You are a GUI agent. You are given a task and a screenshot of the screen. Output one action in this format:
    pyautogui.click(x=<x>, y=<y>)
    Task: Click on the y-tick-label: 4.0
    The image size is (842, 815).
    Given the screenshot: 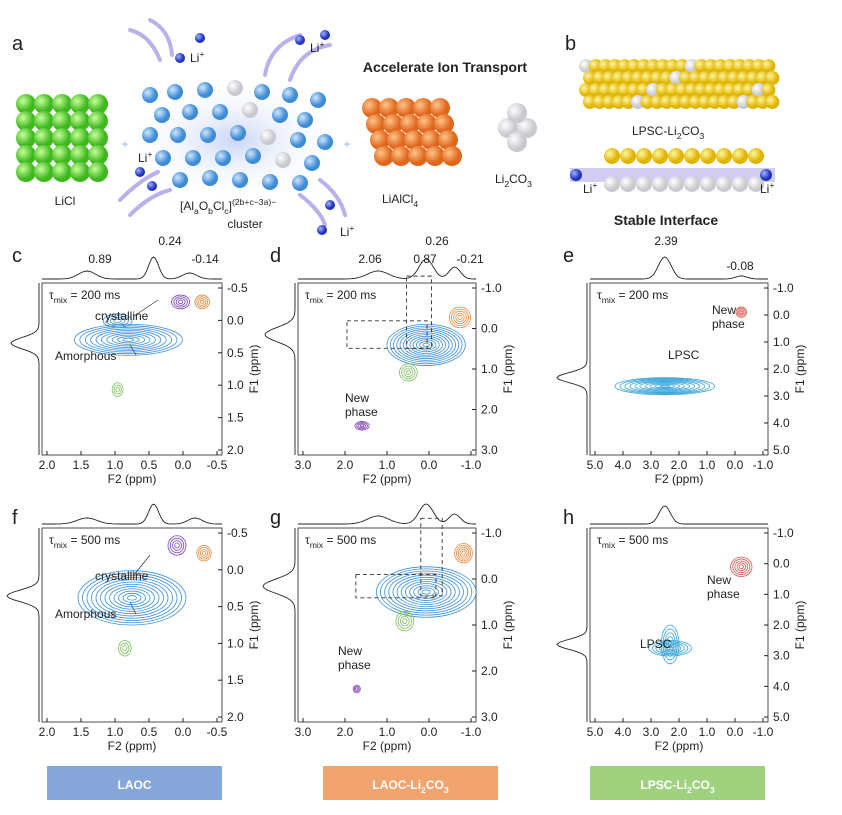 What is the action you would take?
    pyautogui.click(x=781, y=686)
    